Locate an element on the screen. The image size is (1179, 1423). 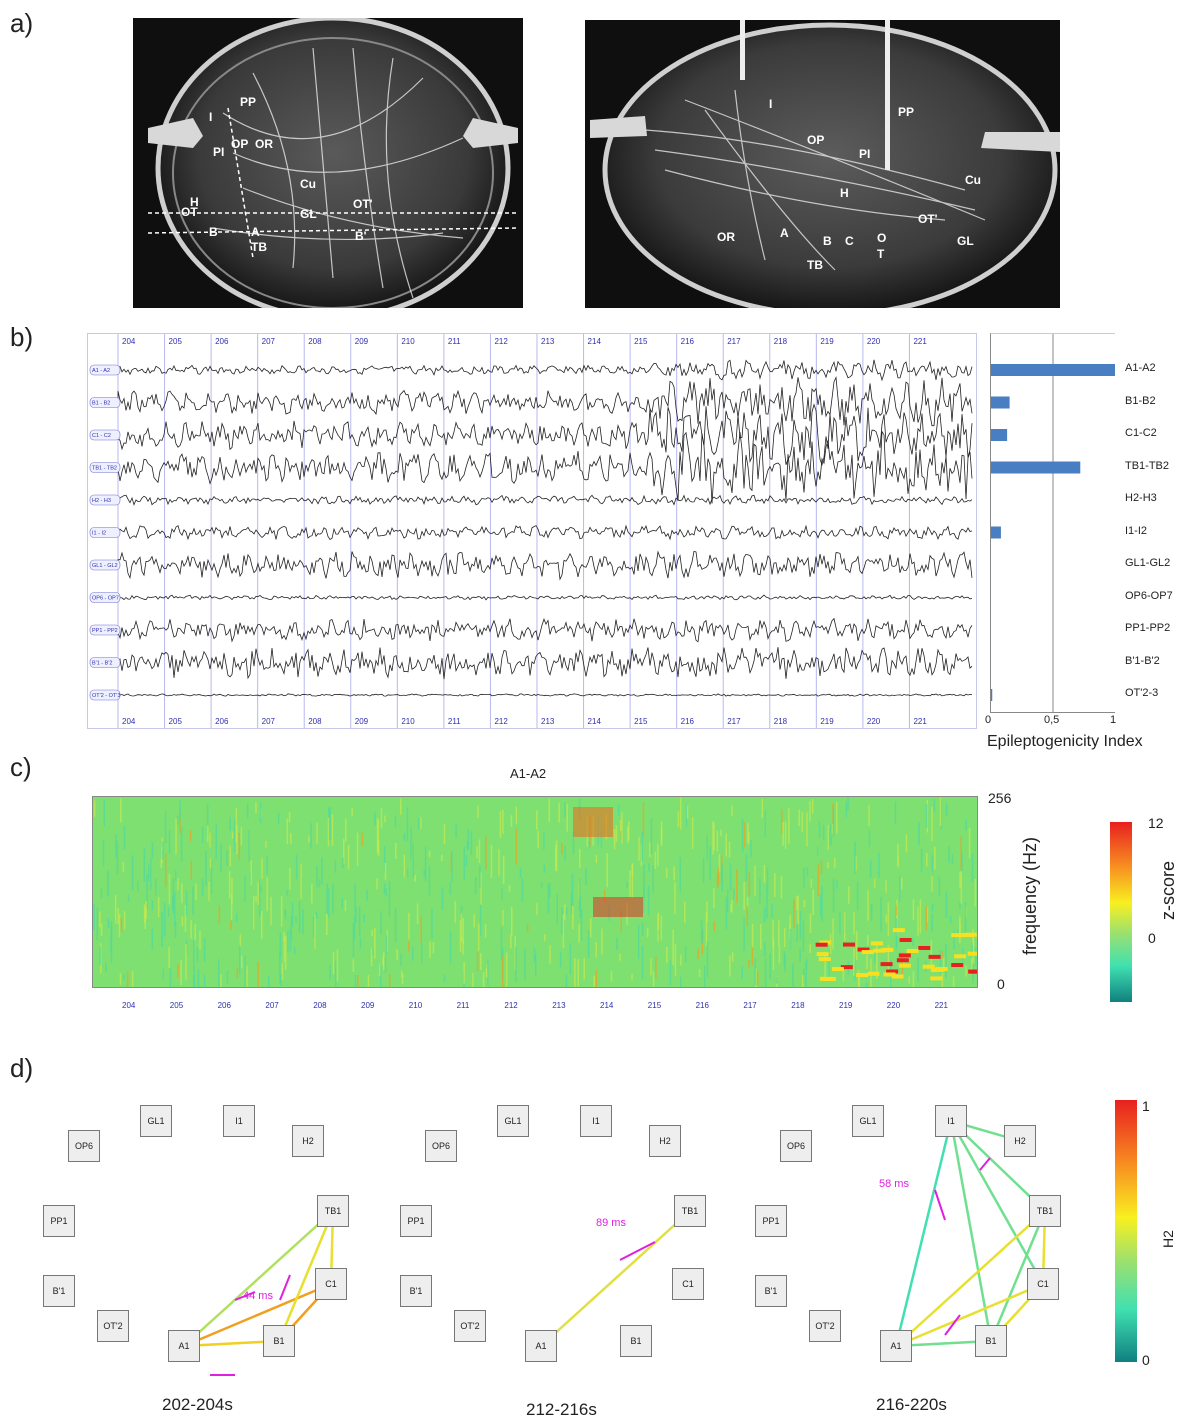
ei-bar is located at coordinates (1000, 402).